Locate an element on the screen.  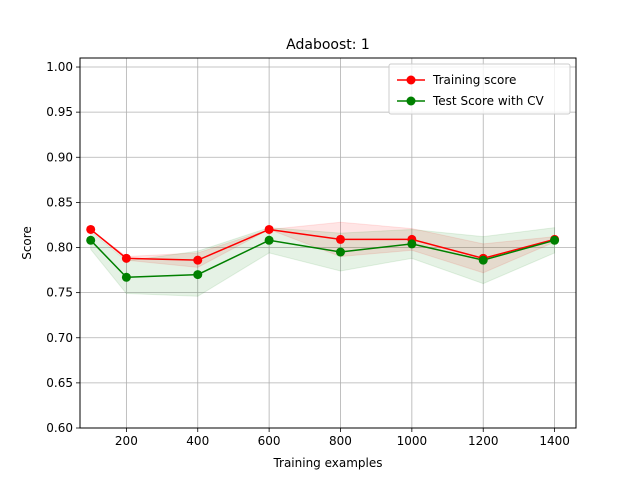
x-tick-label: 200 is located at coordinates (126, 441).